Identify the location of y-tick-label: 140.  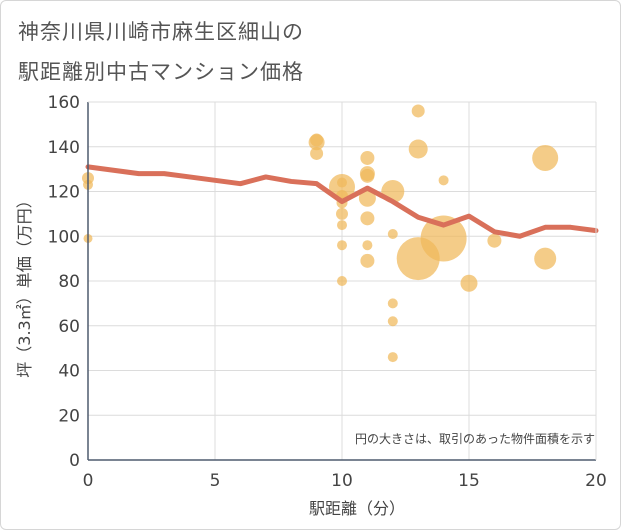
(64, 148).